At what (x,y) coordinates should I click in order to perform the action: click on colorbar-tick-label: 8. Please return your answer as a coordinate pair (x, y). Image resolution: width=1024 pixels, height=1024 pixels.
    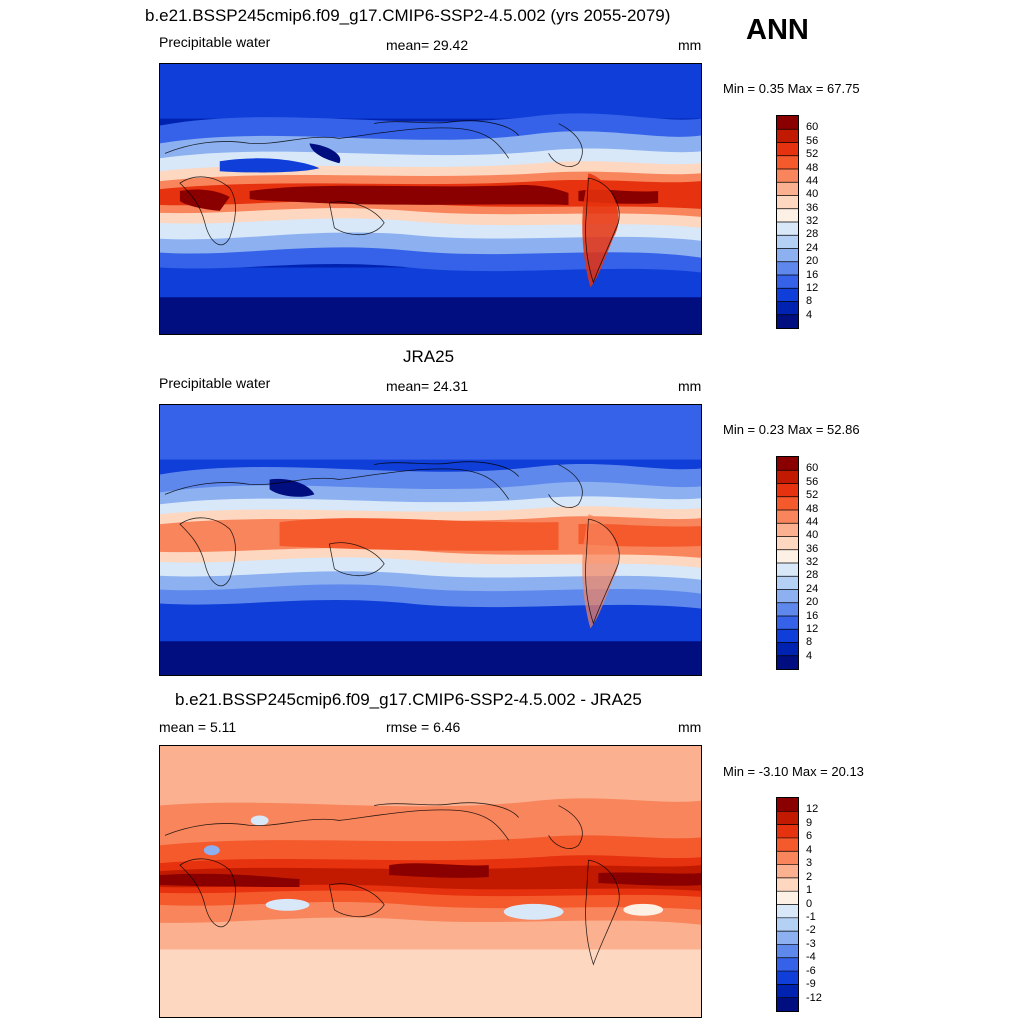
    Looking at the image, I should click on (809, 642).